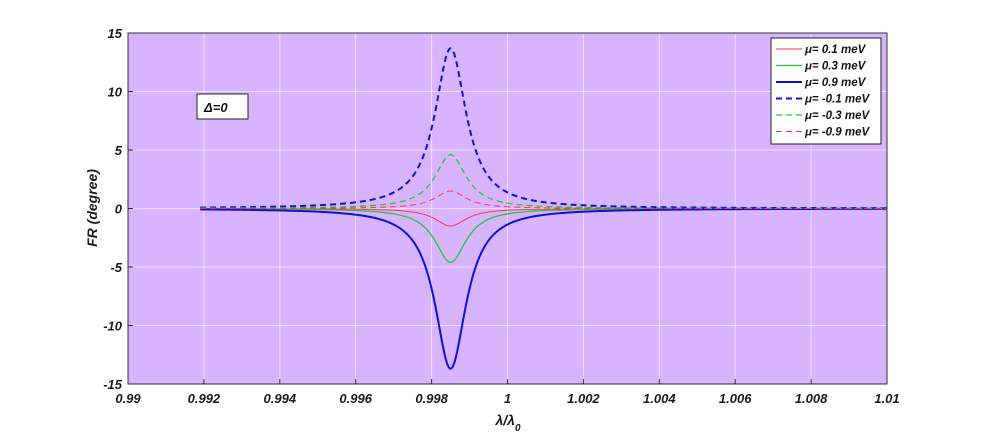 This screenshot has height=434, width=981. What do you see at coordinates (835, 83) in the screenshot?
I see `legend-label: μ= 0.9 meV` at bounding box center [835, 83].